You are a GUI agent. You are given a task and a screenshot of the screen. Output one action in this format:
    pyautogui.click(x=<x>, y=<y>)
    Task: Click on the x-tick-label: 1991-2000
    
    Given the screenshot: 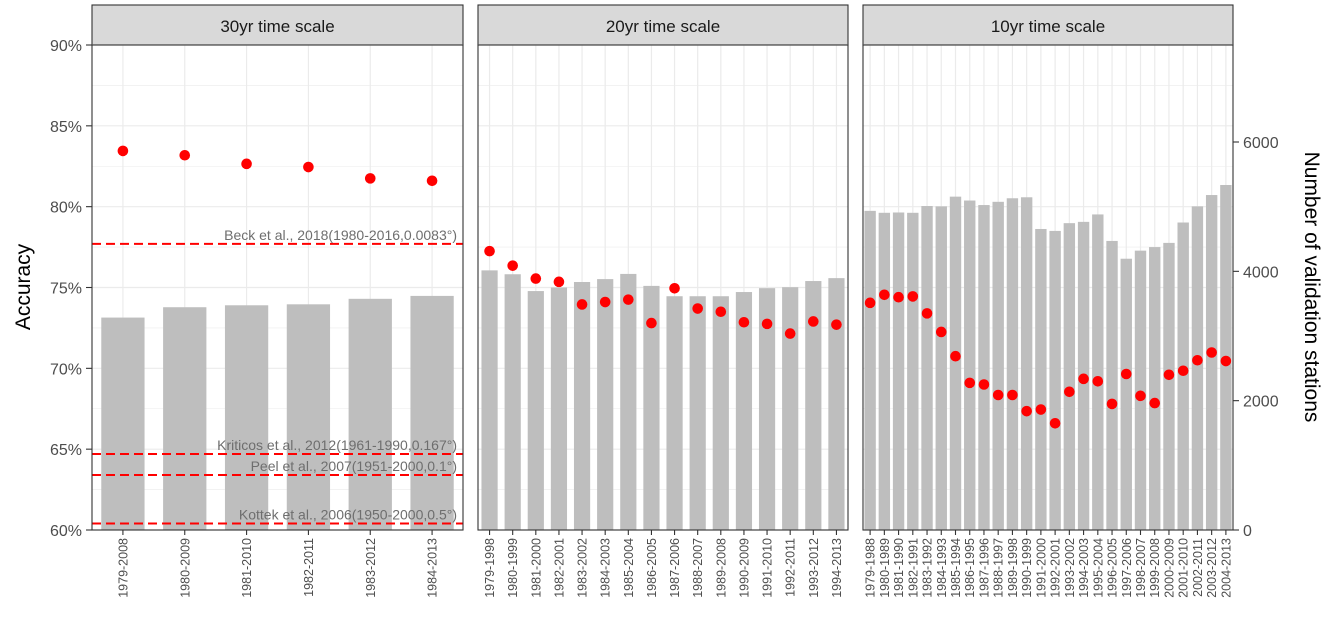 What is the action you would take?
    pyautogui.click(x=1041, y=568)
    